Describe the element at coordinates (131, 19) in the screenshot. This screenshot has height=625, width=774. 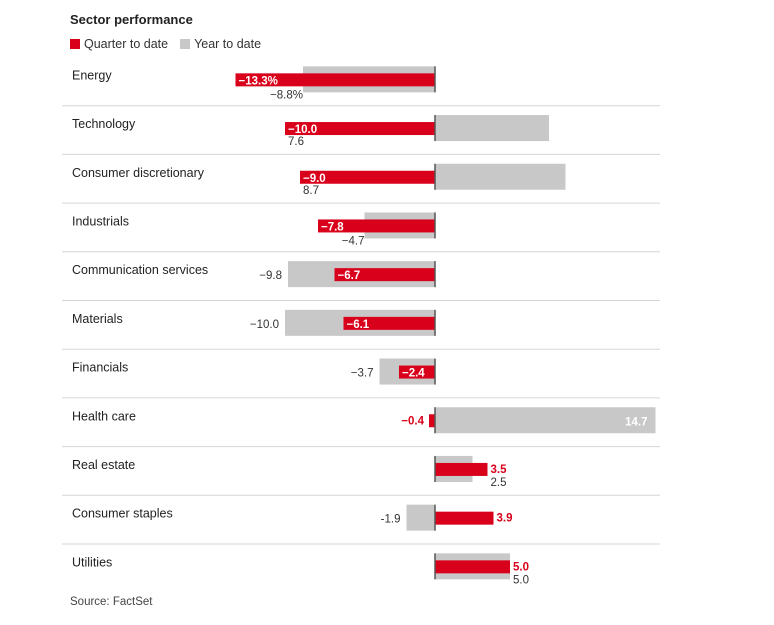
I see `chart-title: Sector performance` at that location.